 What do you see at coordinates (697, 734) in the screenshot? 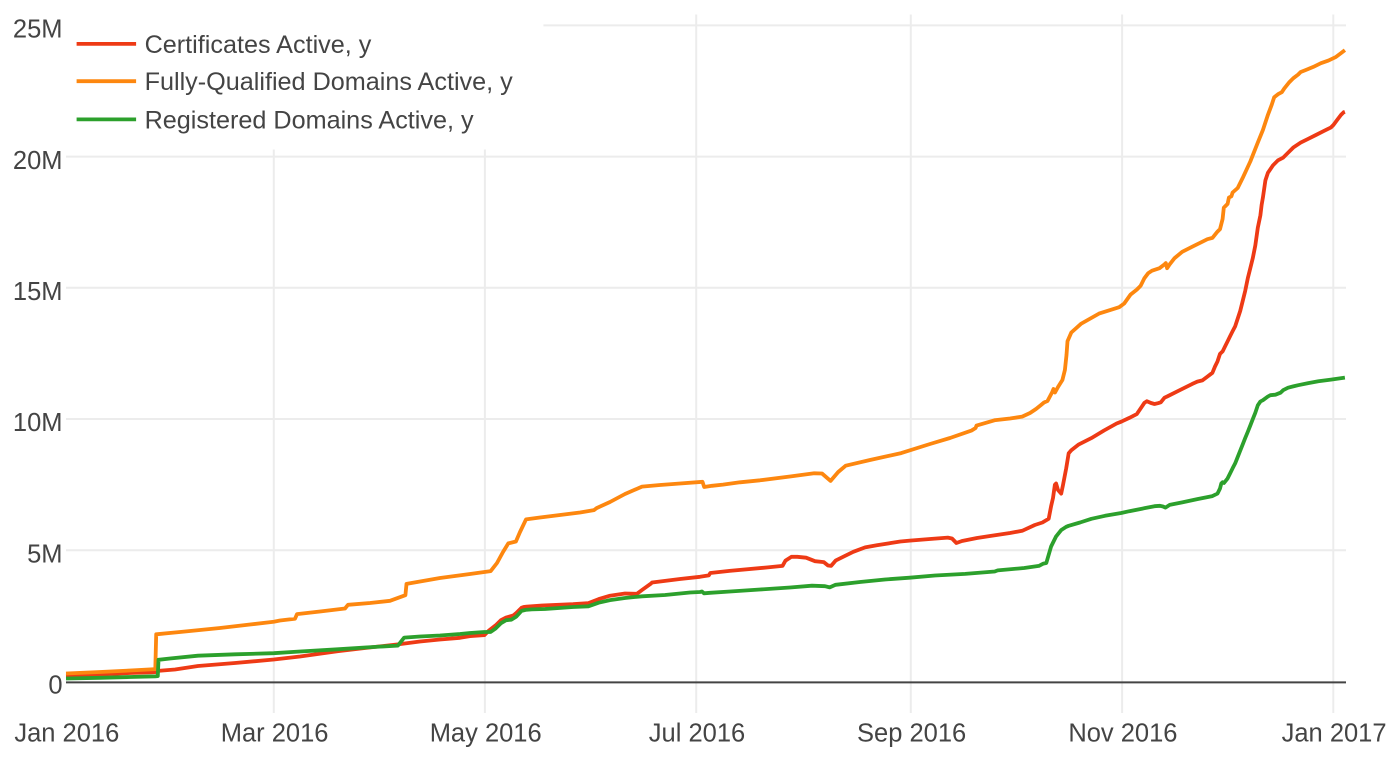
I see `svg-text: Jul 2016` at bounding box center [697, 734].